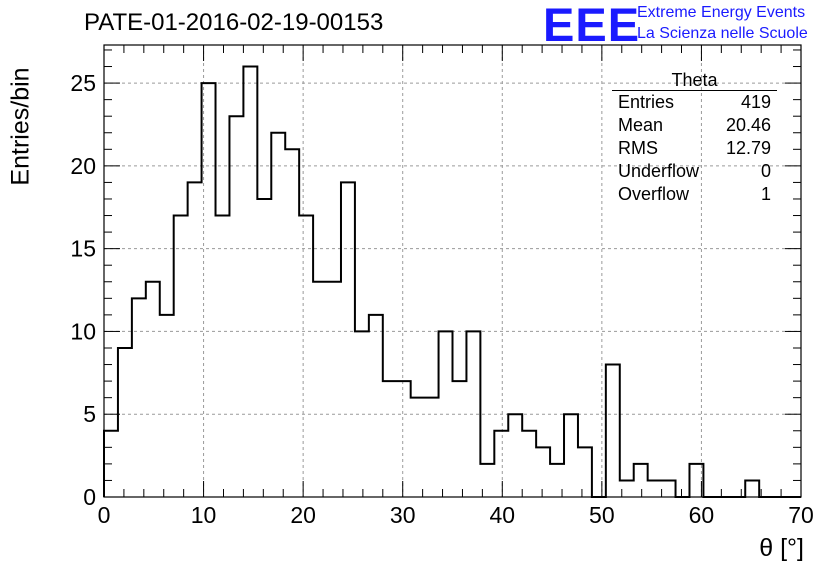 This screenshot has height=572, width=836. What do you see at coordinates (204, 515) in the screenshot?
I see `x-tick-label: 10` at bounding box center [204, 515].